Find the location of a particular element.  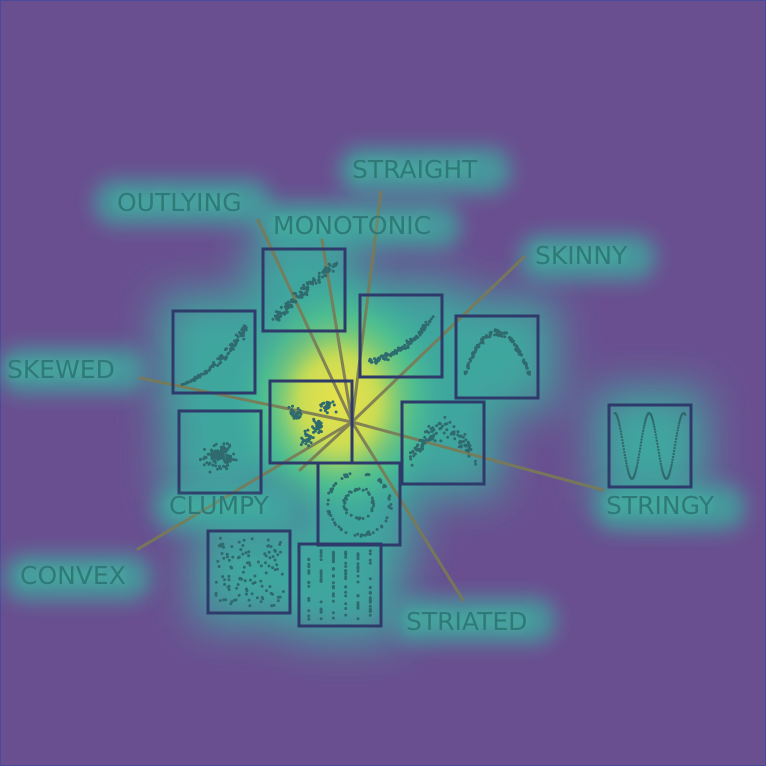

thumbnail-spread-cloud is located at coordinates (220, 452).